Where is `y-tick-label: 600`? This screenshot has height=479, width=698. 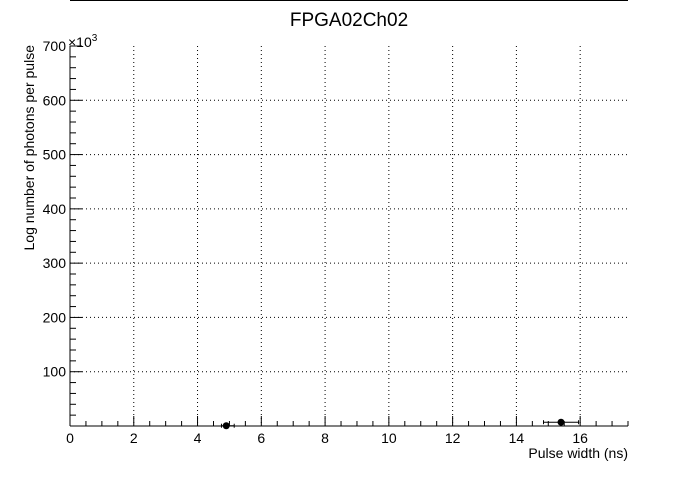 y-tick-label: 600 is located at coordinates (55, 100).